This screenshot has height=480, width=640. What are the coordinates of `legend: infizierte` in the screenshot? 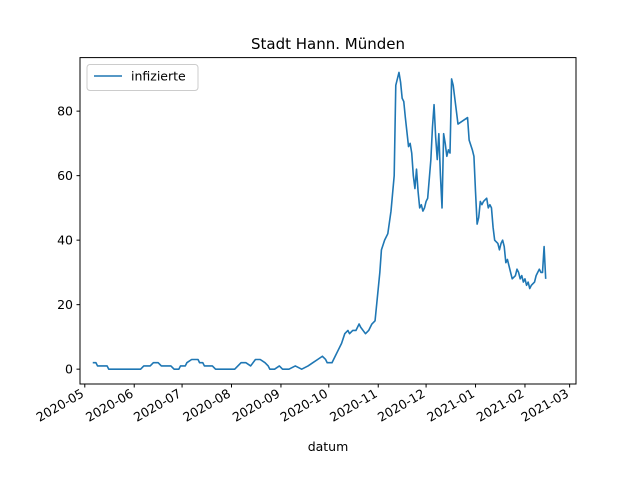 It's located at (142, 77).